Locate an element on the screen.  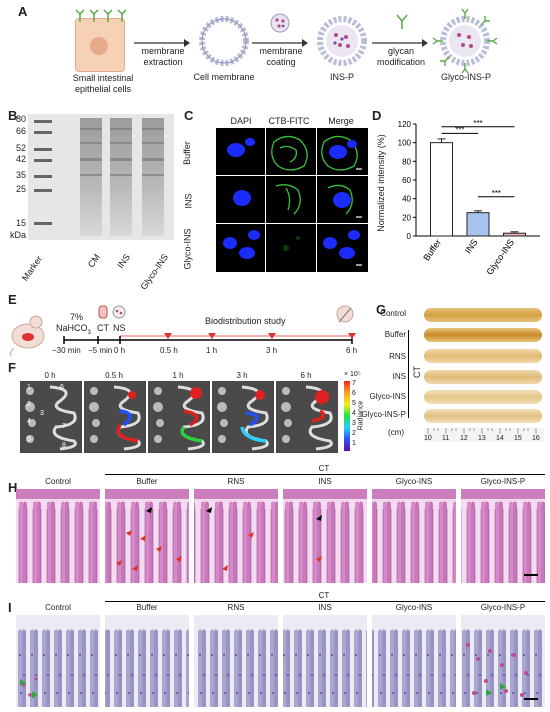
ruler-tick: 11 is located at coordinates (446, 438).